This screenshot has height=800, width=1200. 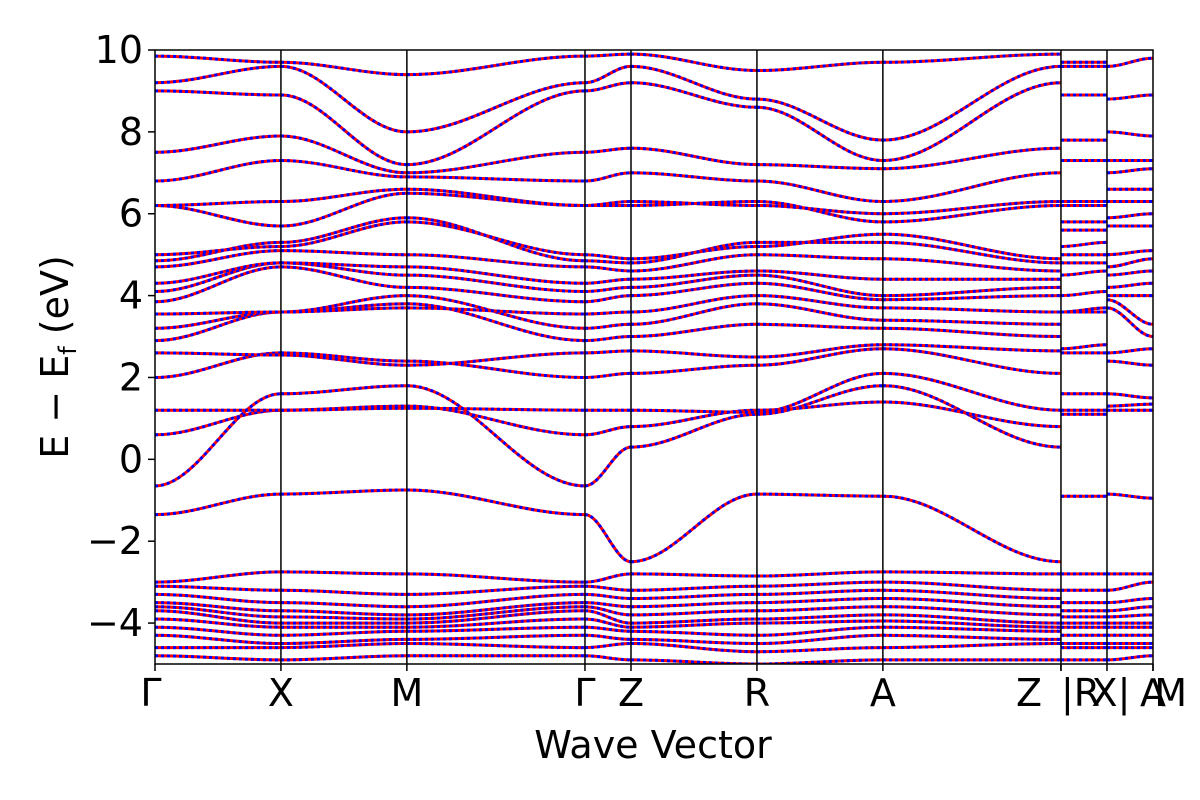 I want to click on x-tick-label-8: |R, so click(x=1080, y=693).